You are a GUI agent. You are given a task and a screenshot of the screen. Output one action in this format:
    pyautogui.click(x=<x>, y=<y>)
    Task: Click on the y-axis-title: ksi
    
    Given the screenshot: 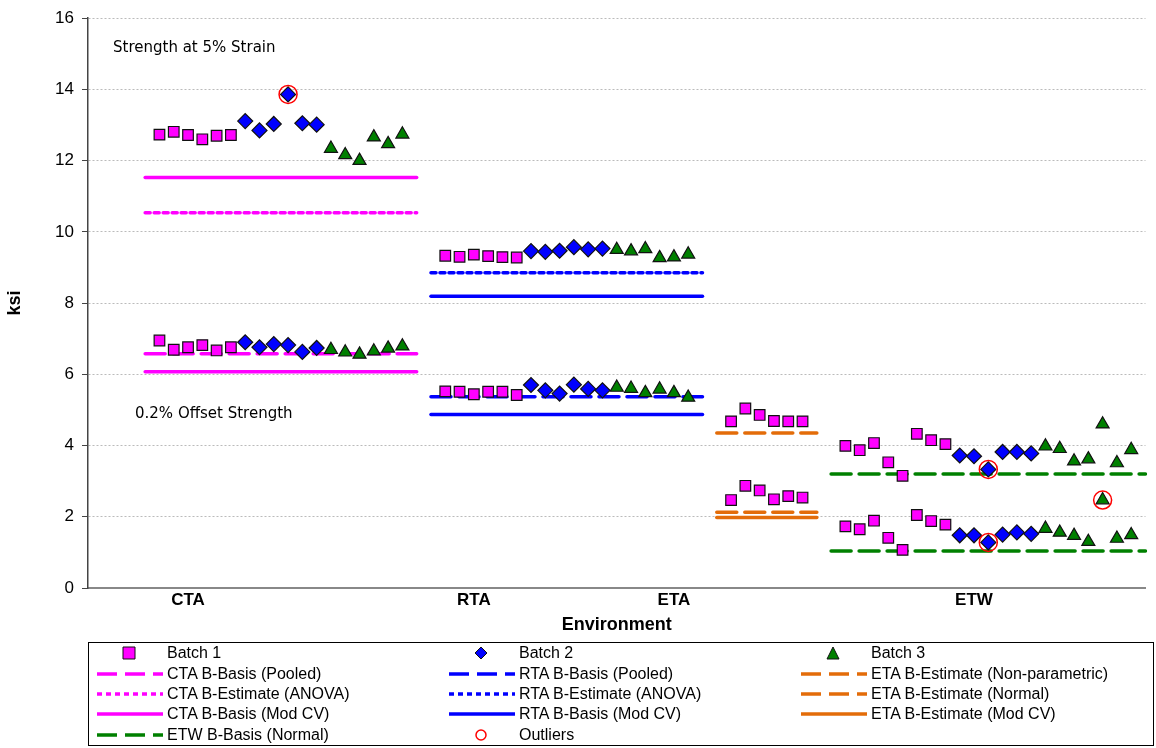 What is the action you would take?
    pyautogui.click(x=13, y=303)
    